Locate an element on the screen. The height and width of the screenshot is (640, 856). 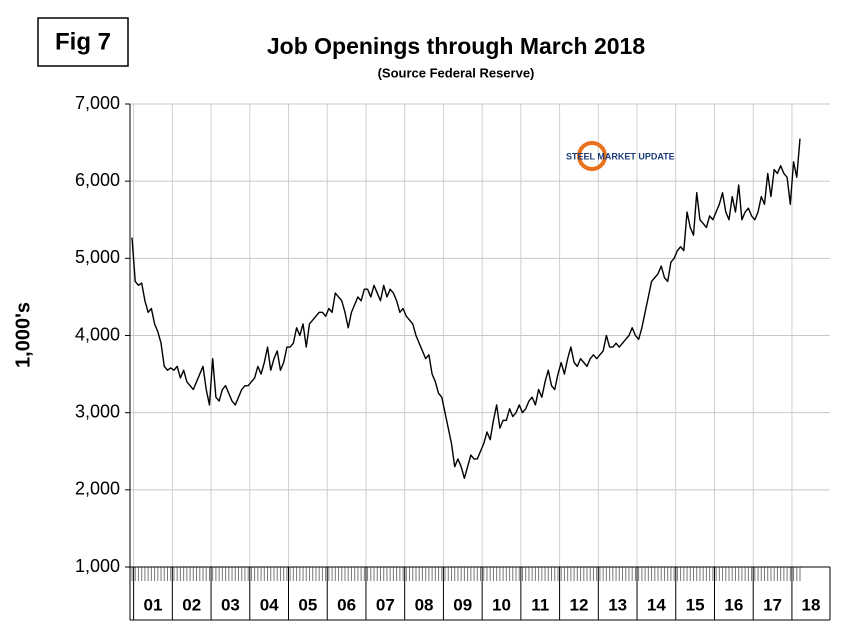
x-tick-label: 04 is located at coordinates (269, 604).